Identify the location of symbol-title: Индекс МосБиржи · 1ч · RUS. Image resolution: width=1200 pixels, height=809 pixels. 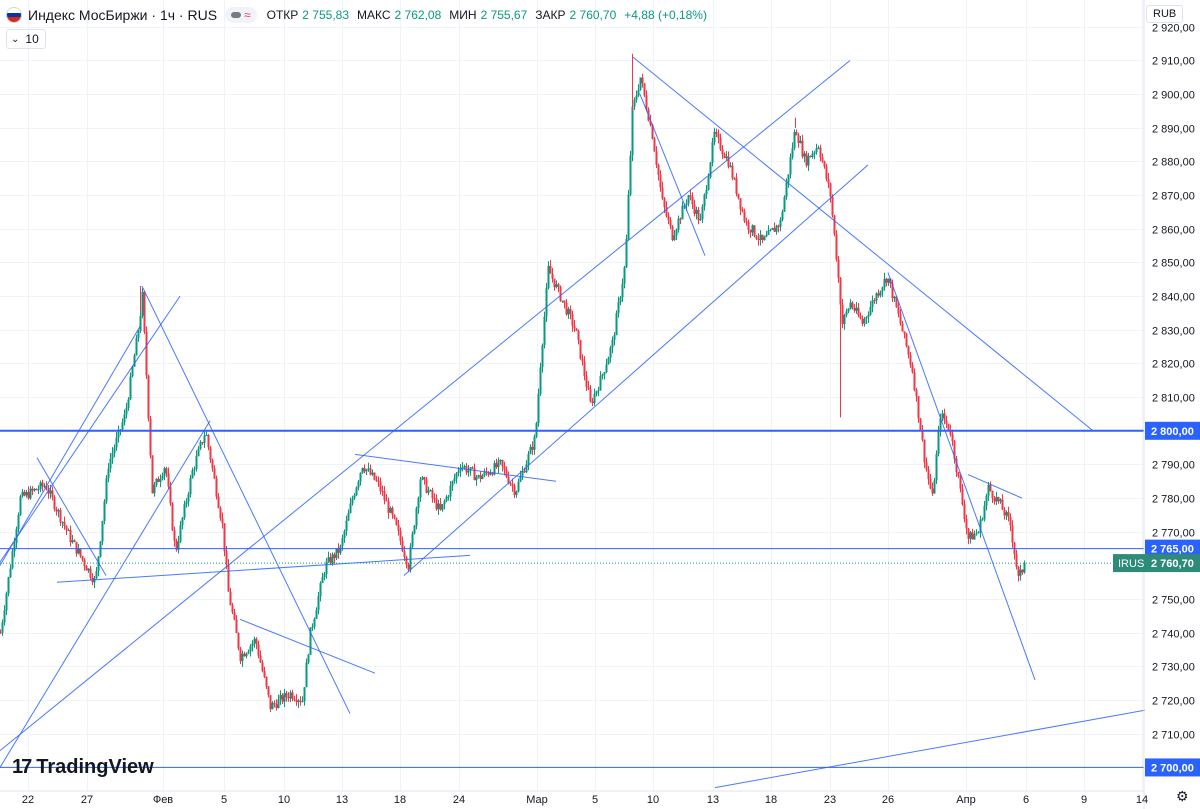
(123, 15).